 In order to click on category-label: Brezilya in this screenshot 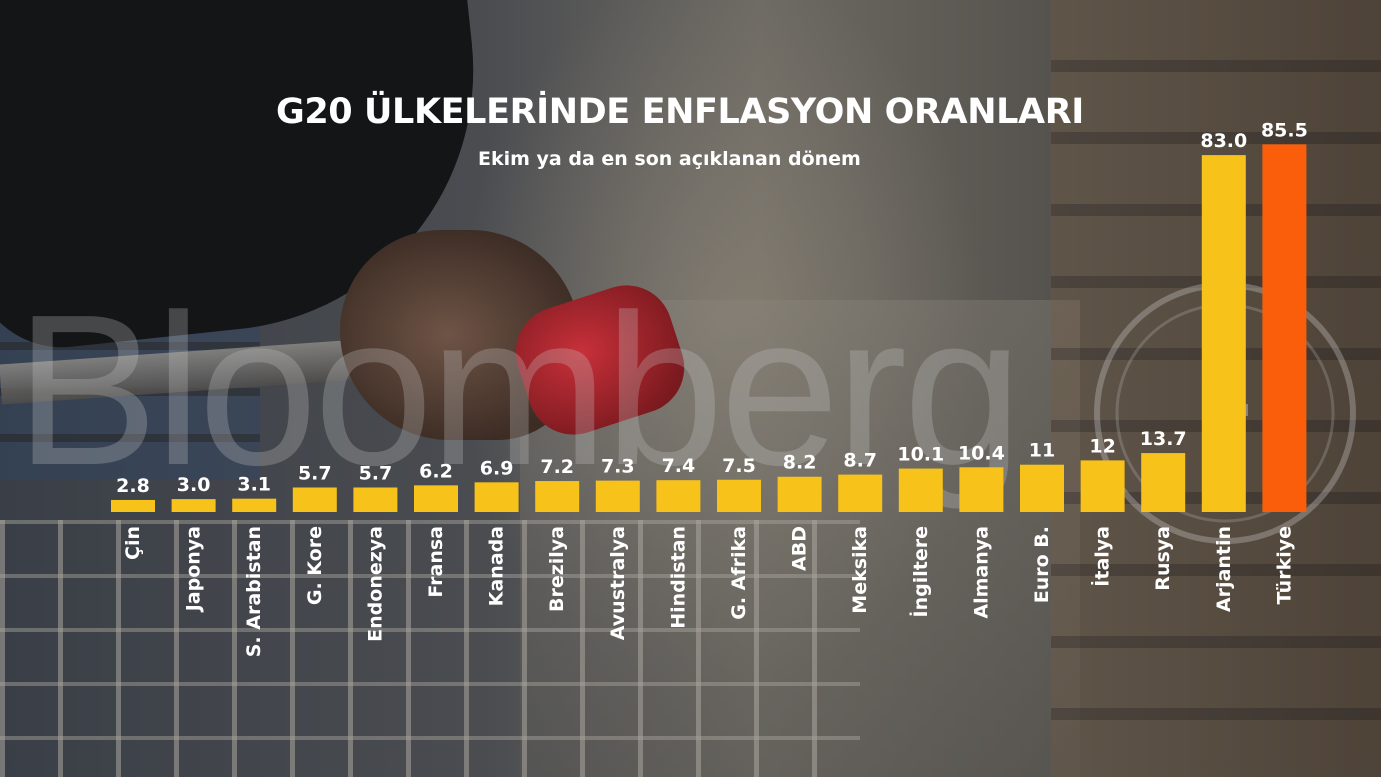, I will do `click(557, 569)`.